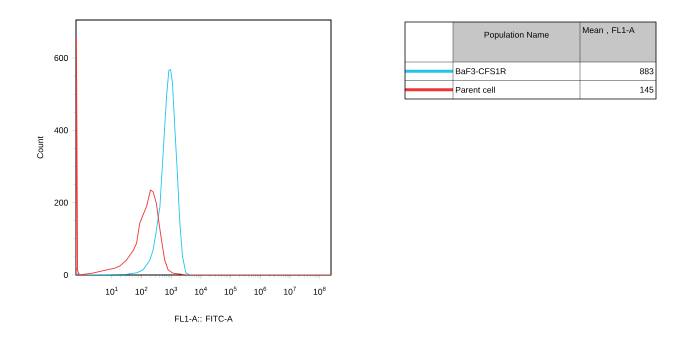 The image size is (678, 349). Describe the element at coordinates (516, 36) in the screenshot. I see `text: Population Name` at that location.